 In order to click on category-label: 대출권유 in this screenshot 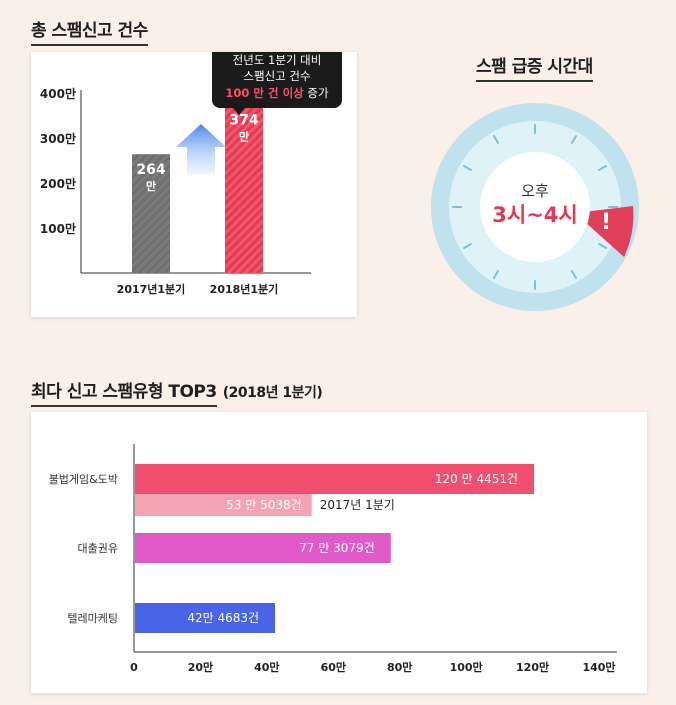, I will do `click(98, 548)`.